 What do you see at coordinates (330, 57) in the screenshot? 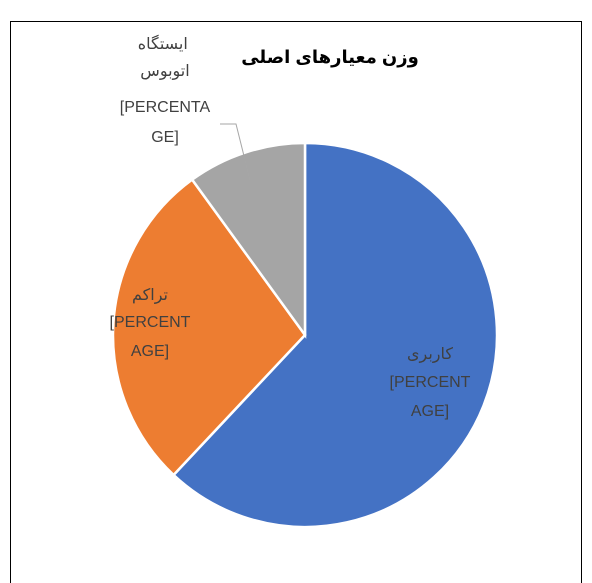
I see `chart-title: وزن معیارهای اصلی` at bounding box center [330, 57].